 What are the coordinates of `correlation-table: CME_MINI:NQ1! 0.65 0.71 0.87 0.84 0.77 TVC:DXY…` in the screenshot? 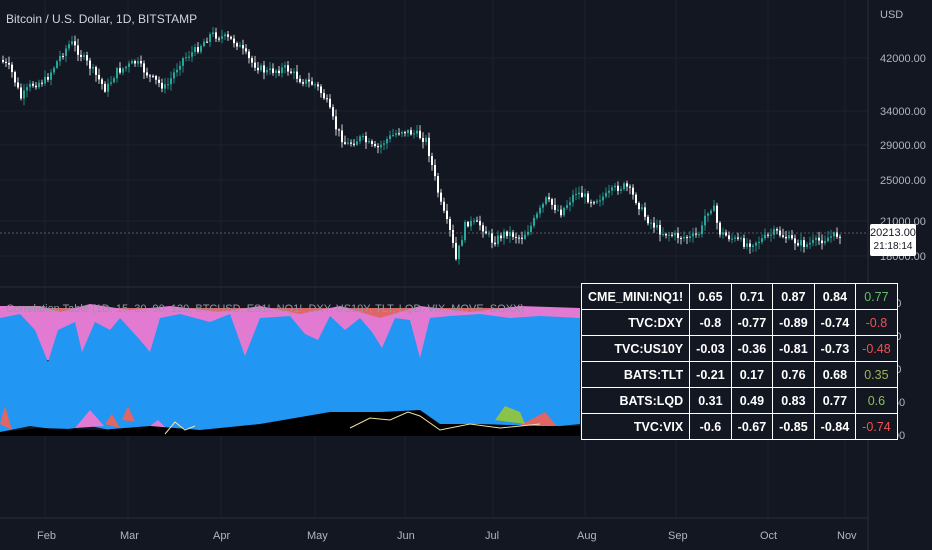 It's located at (739, 361).